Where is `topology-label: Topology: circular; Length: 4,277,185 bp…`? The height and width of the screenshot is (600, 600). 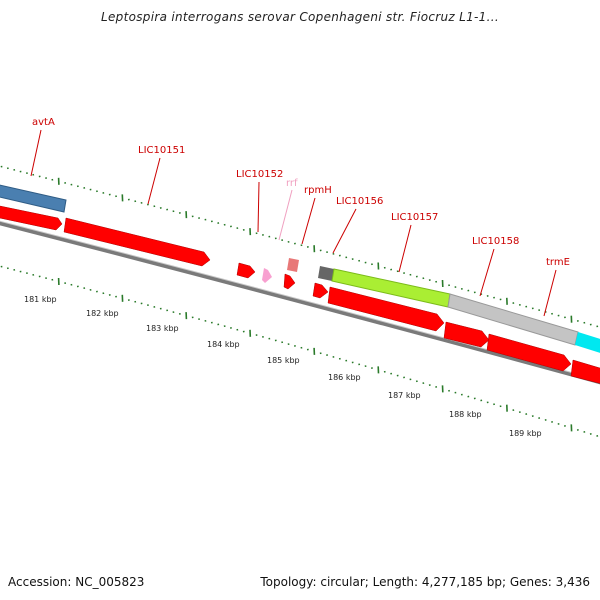
topology-label: Topology: circular; Length: 4,277,185 bp… is located at coordinates (425, 582).